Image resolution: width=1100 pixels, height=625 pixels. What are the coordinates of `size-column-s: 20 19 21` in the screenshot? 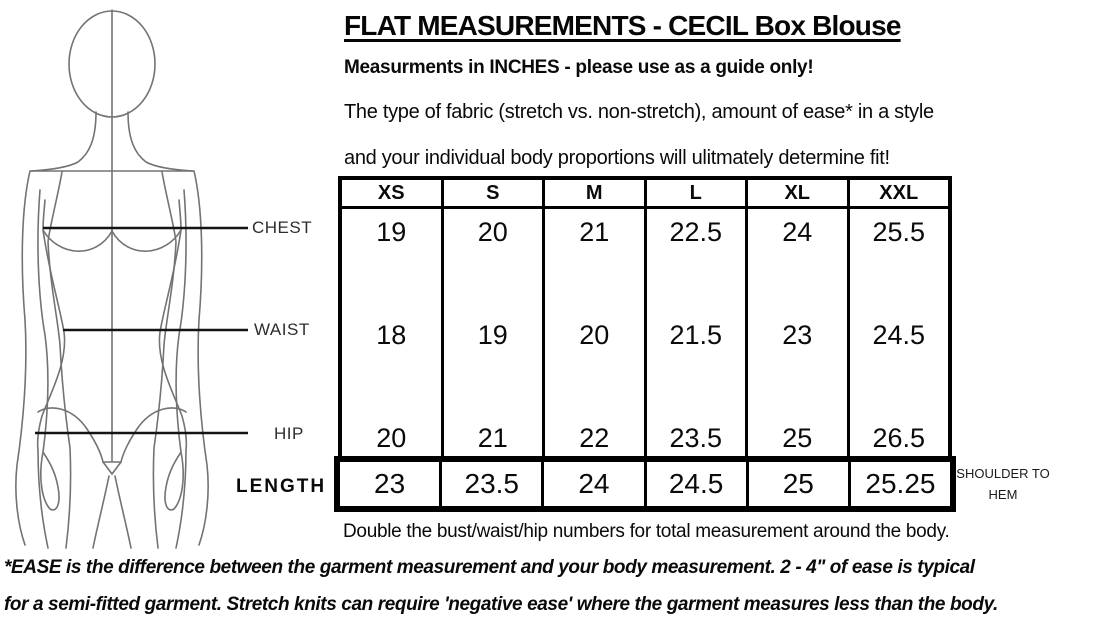 It's located at (494, 332).